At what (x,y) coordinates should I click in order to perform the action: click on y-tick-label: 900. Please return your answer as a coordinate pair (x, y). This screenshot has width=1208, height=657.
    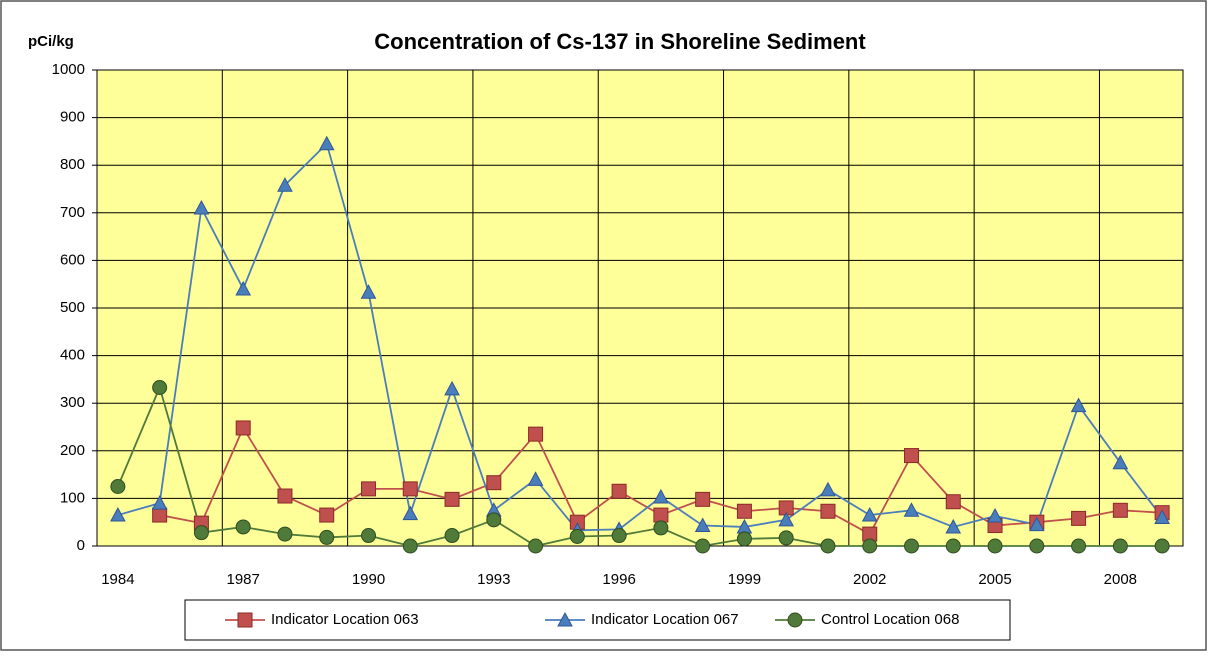
    Looking at the image, I should click on (72, 117).